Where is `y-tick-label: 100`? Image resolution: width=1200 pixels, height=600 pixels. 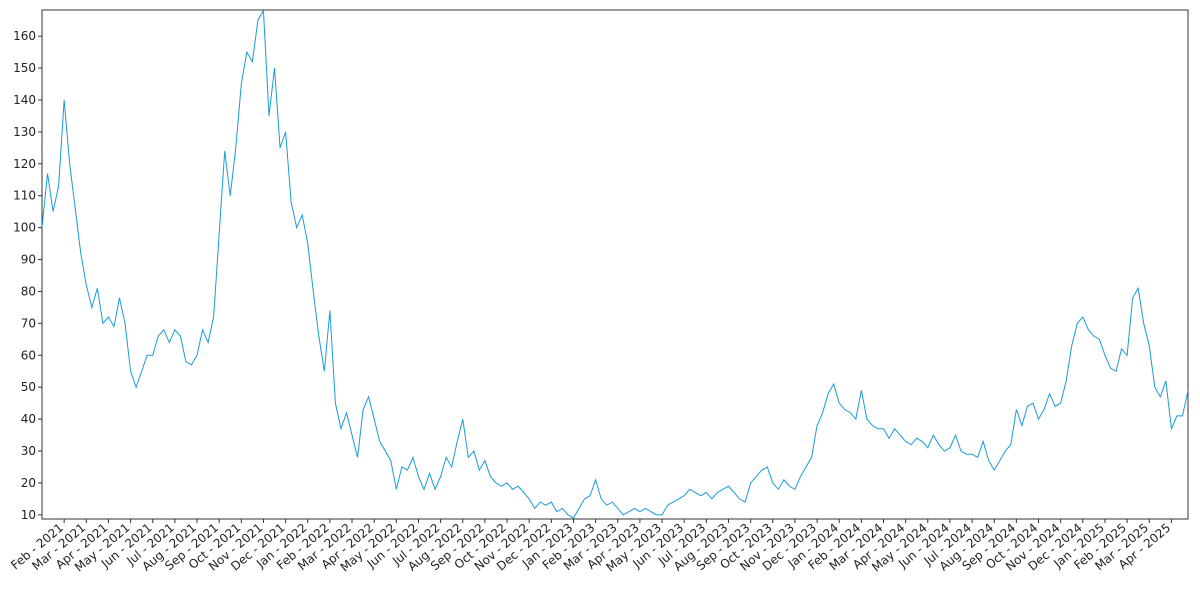
y-tick-label: 100 is located at coordinates (24, 228).